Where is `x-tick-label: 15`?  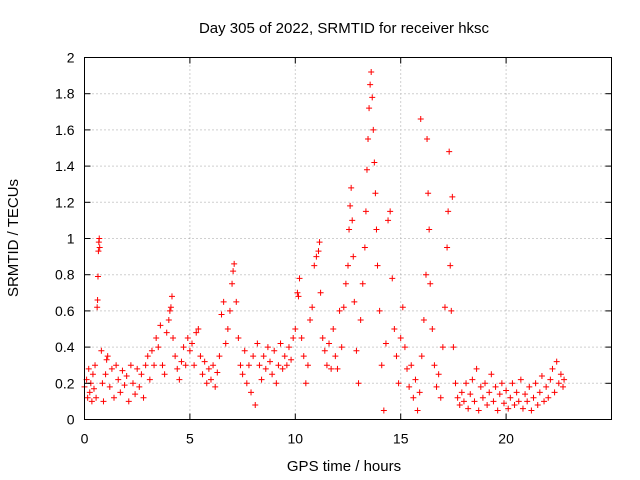
x-tick-label: 15 is located at coordinates (401, 439).